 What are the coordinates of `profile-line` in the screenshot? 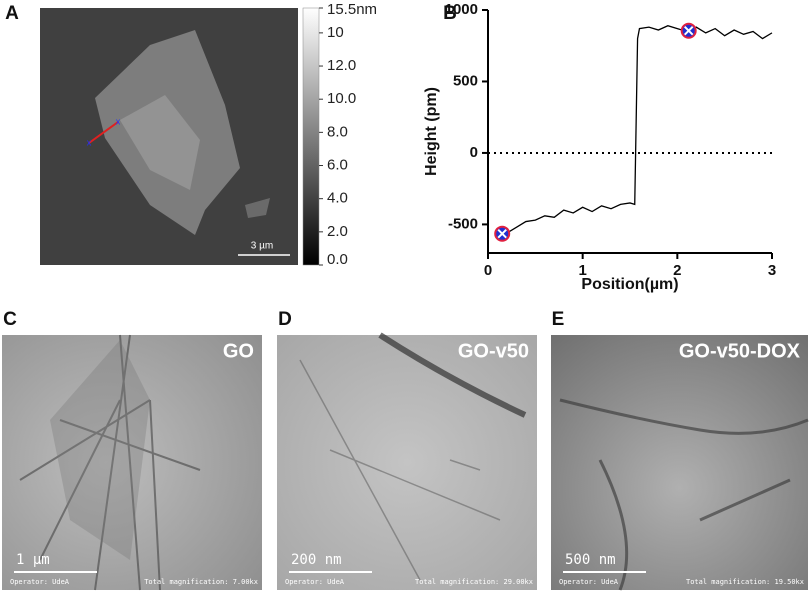 It's located at (635, 130).